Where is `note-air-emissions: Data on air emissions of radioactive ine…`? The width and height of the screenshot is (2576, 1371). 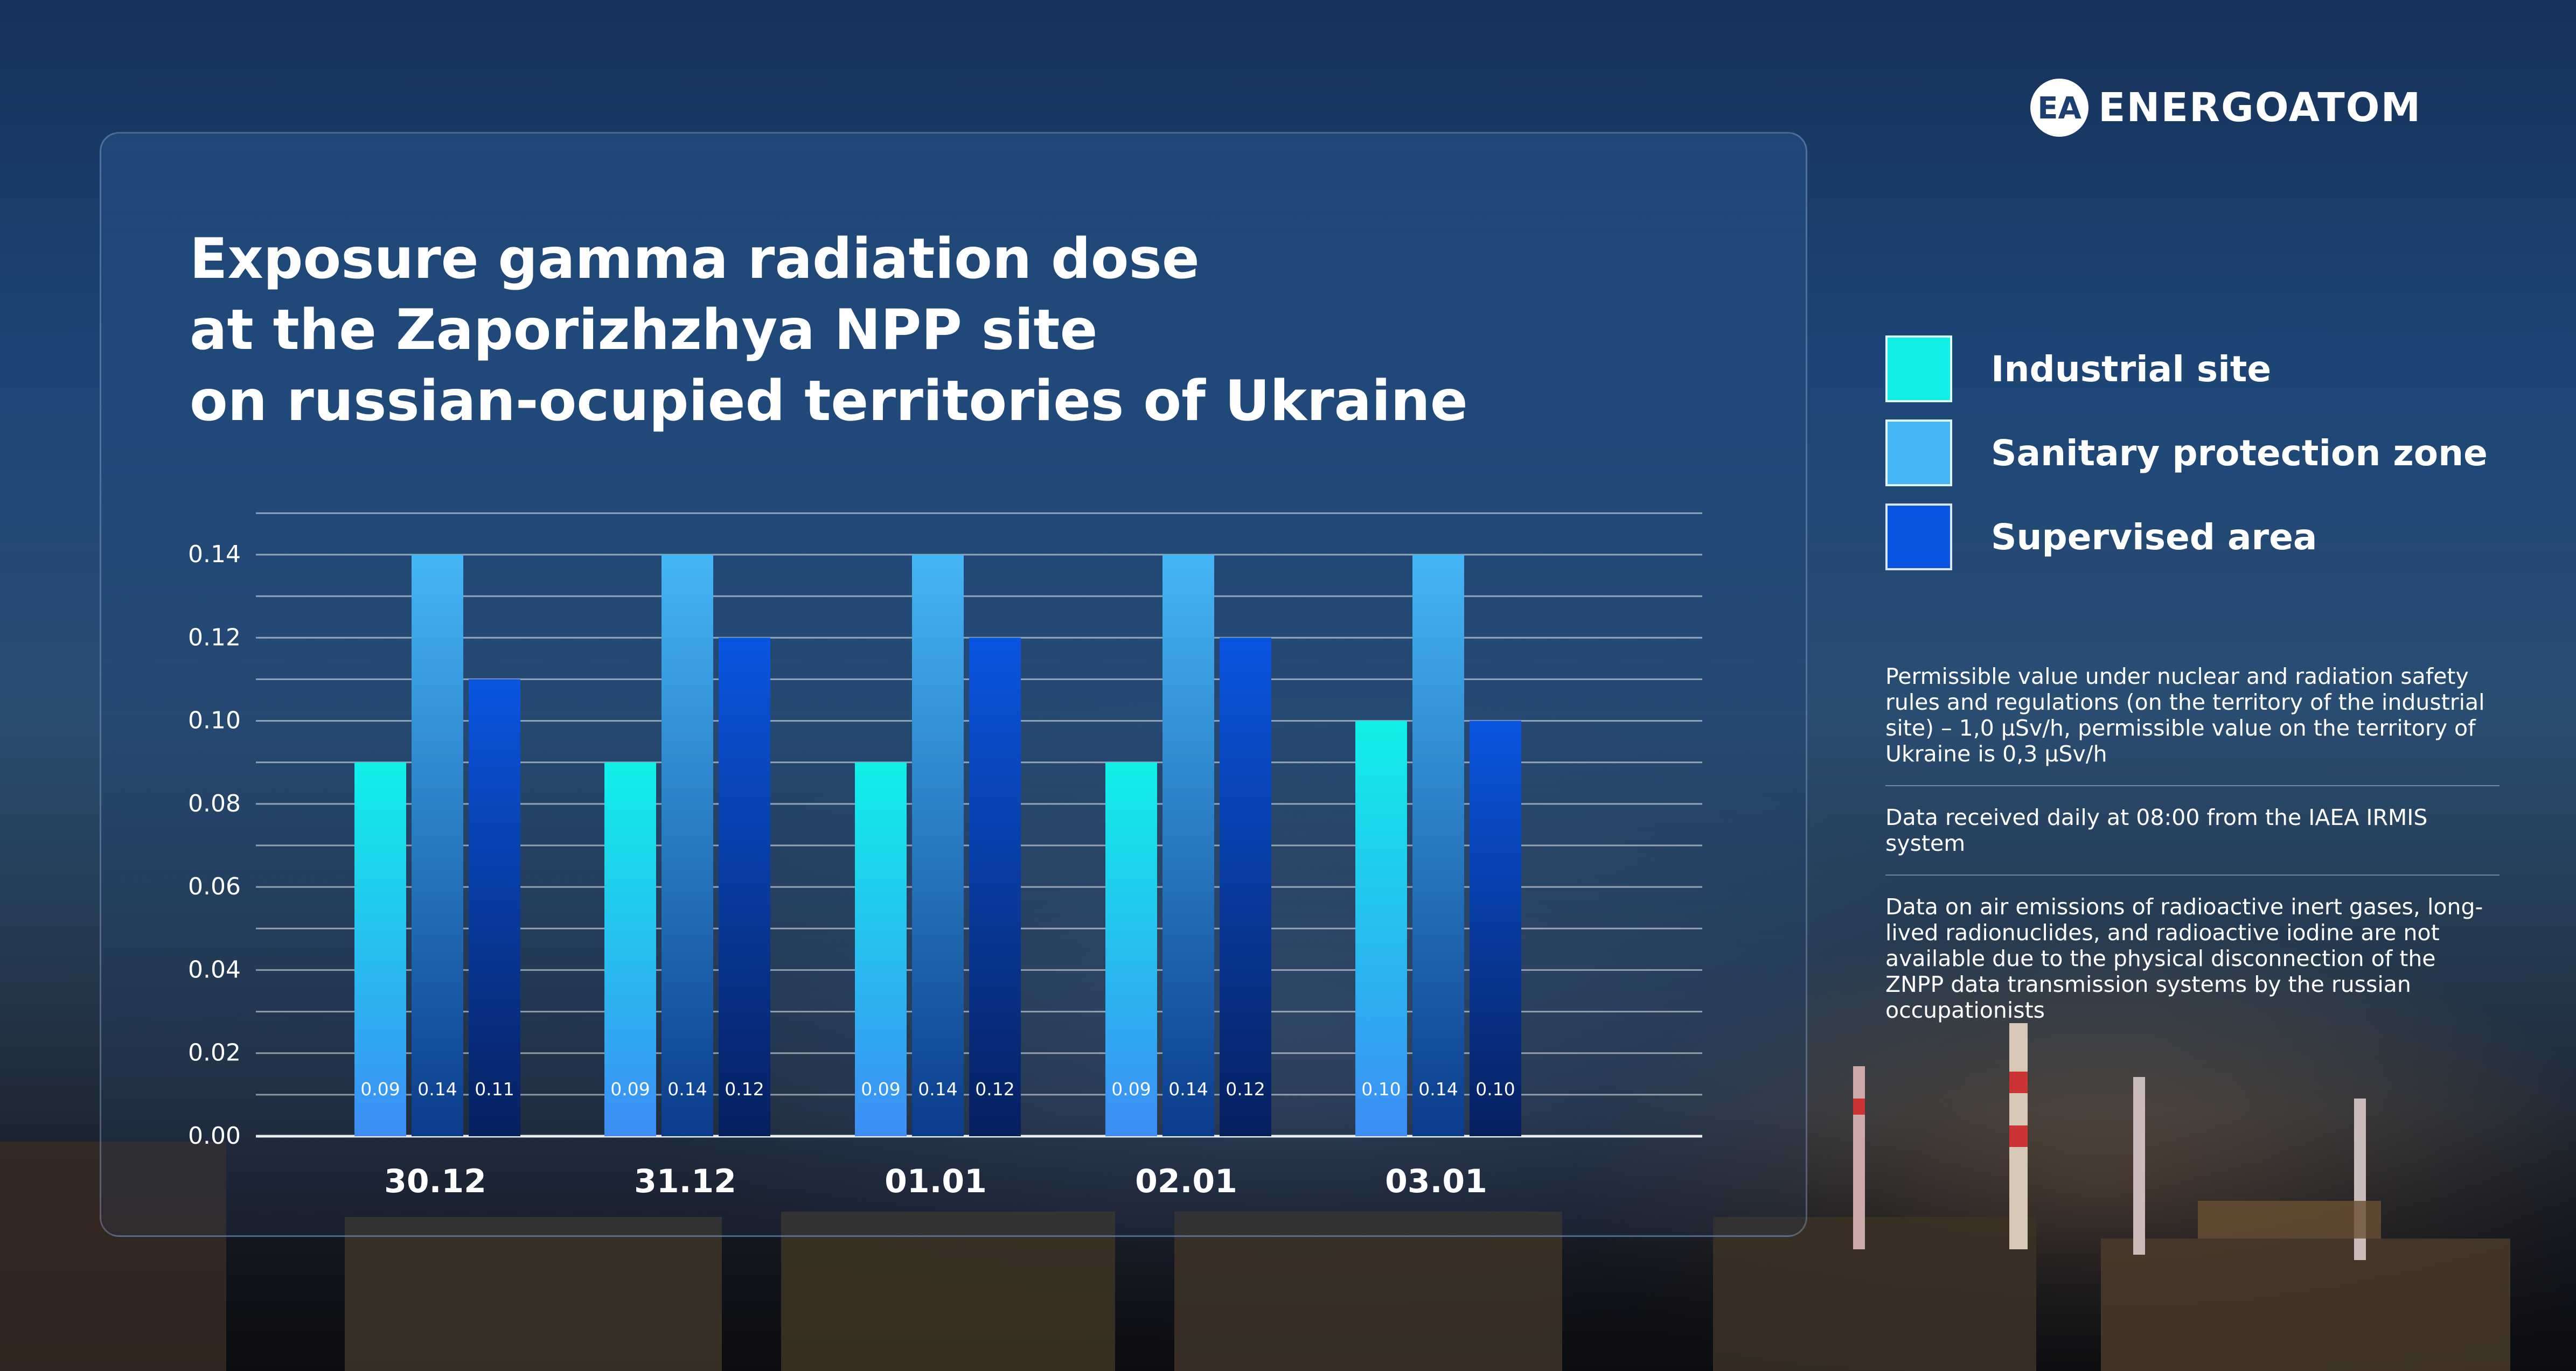 note-air-emissions: Data on air emissions of radioactive ine… is located at coordinates (2184, 959).